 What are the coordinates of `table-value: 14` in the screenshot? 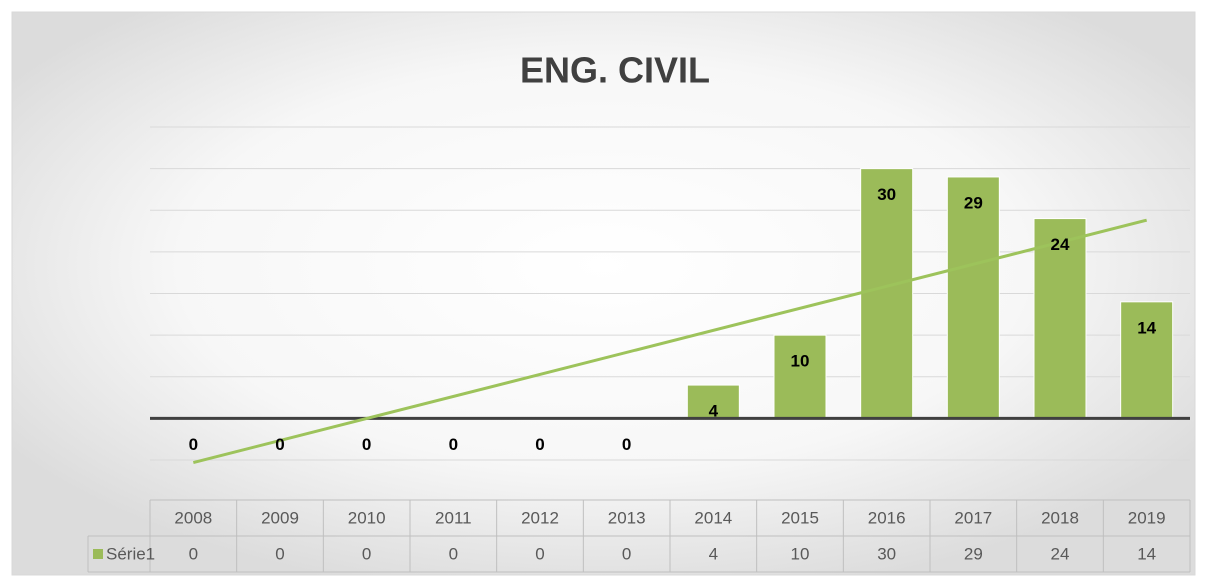 It's located at (1146, 553).